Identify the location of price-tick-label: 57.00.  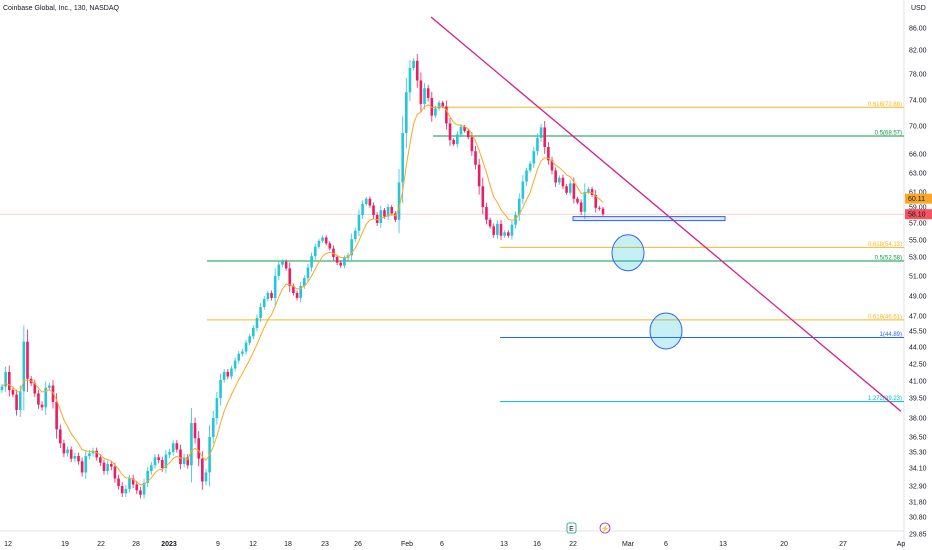
(918, 224).